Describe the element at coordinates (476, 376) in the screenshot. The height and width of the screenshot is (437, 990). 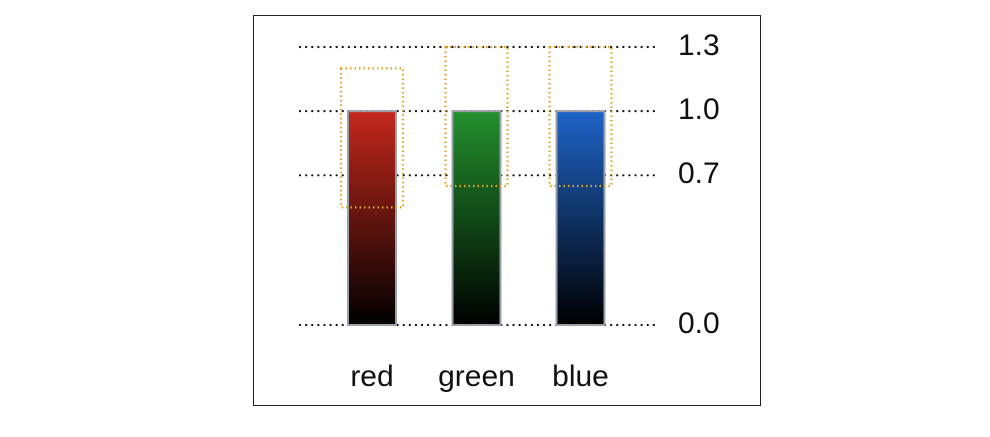
I see `x-tick-label: green` at that location.